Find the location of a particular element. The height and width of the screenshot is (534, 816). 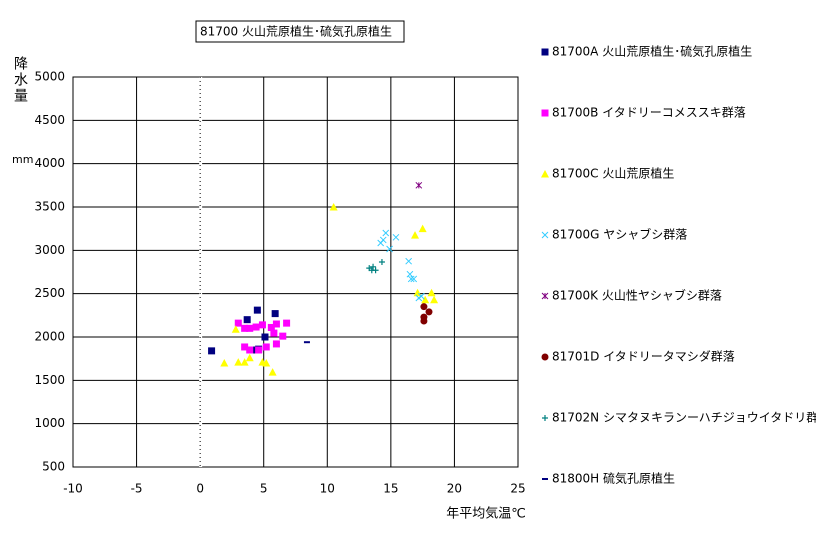

title-box is located at coordinates (300, 31).